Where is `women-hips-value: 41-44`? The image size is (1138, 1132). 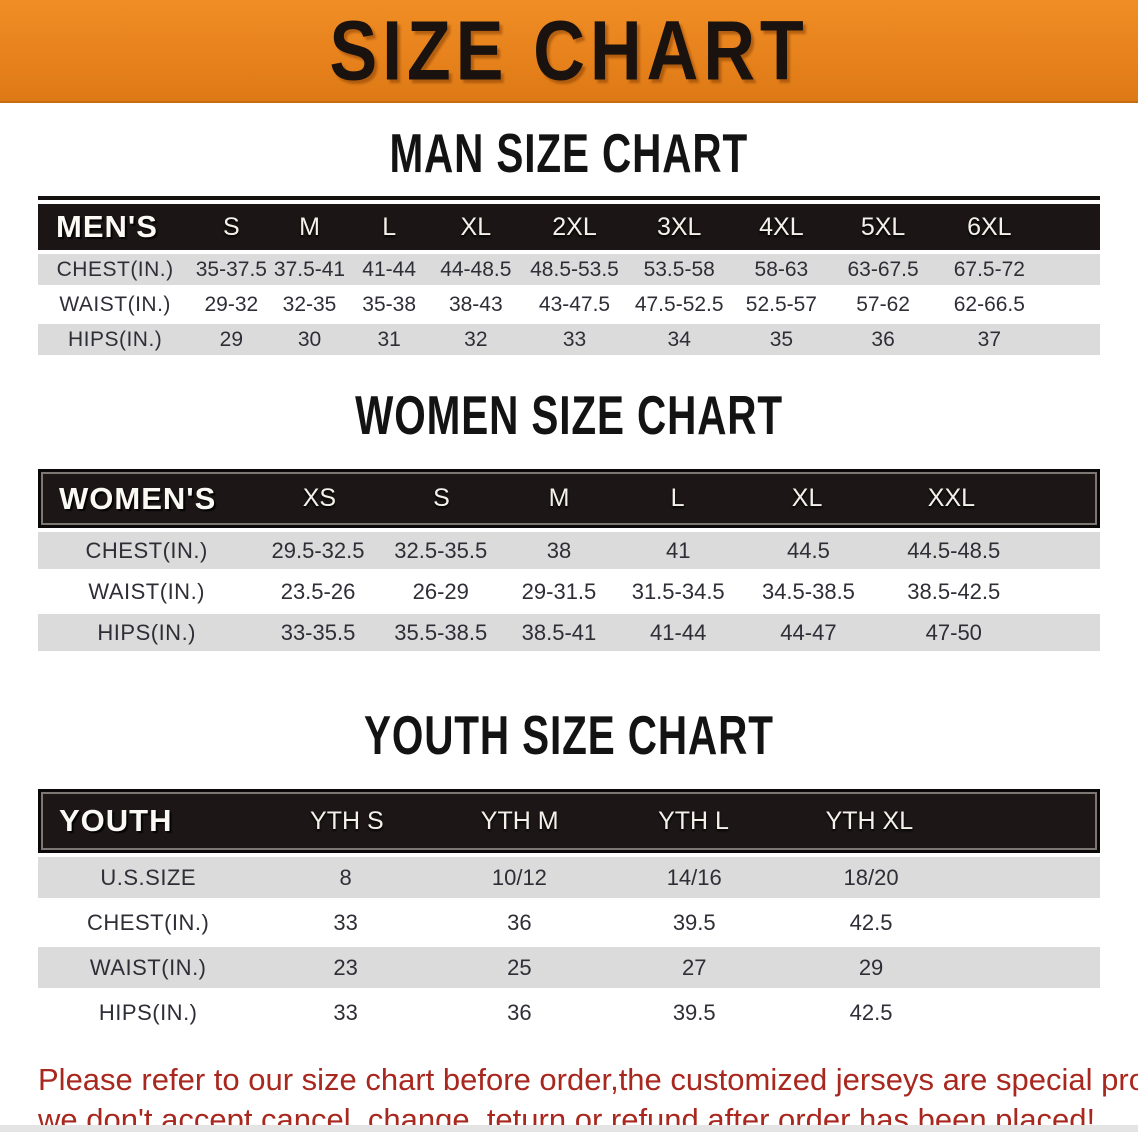
women-hips-value: 41-44 is located at coordinates (678, 632).